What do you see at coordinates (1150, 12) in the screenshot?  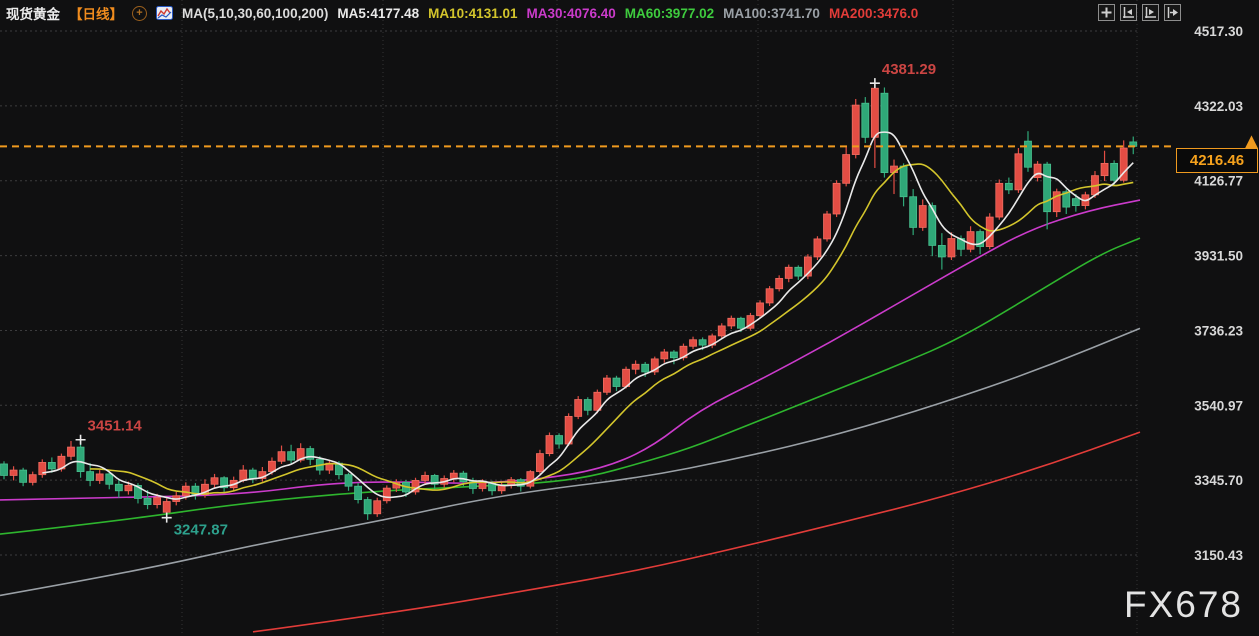 I see `scroll-chart-right-icon` at bounding box center [1150, 12].